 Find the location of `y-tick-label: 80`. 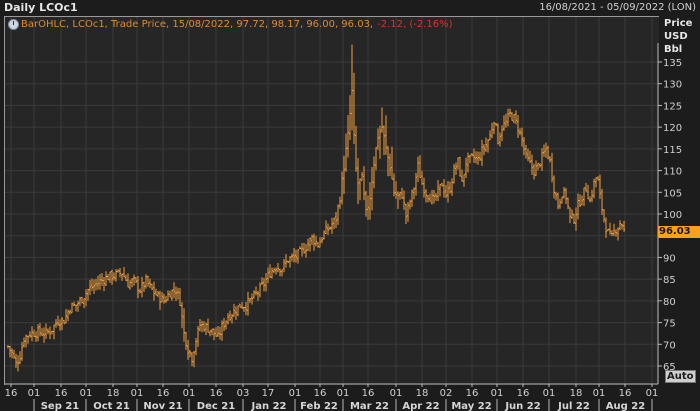

y-tick-label: 80 is located at coordinates (669, 302).